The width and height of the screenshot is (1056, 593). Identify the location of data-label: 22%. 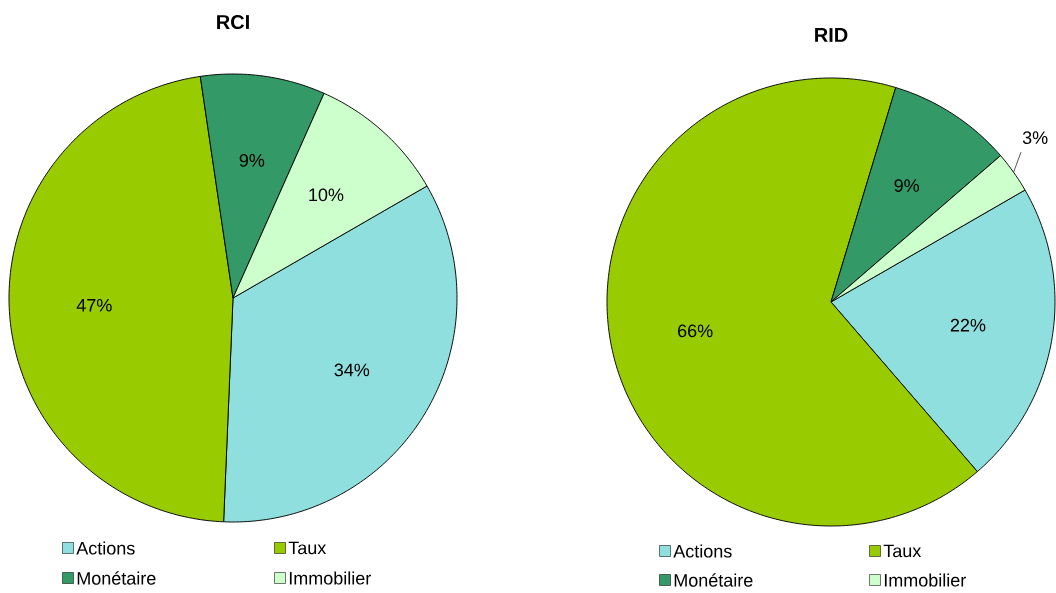
(968, 325).